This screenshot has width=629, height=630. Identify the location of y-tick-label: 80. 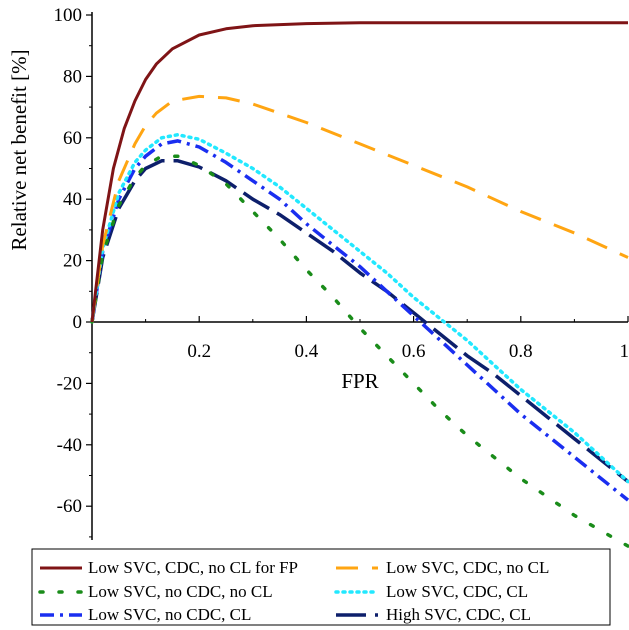
(72, 76).